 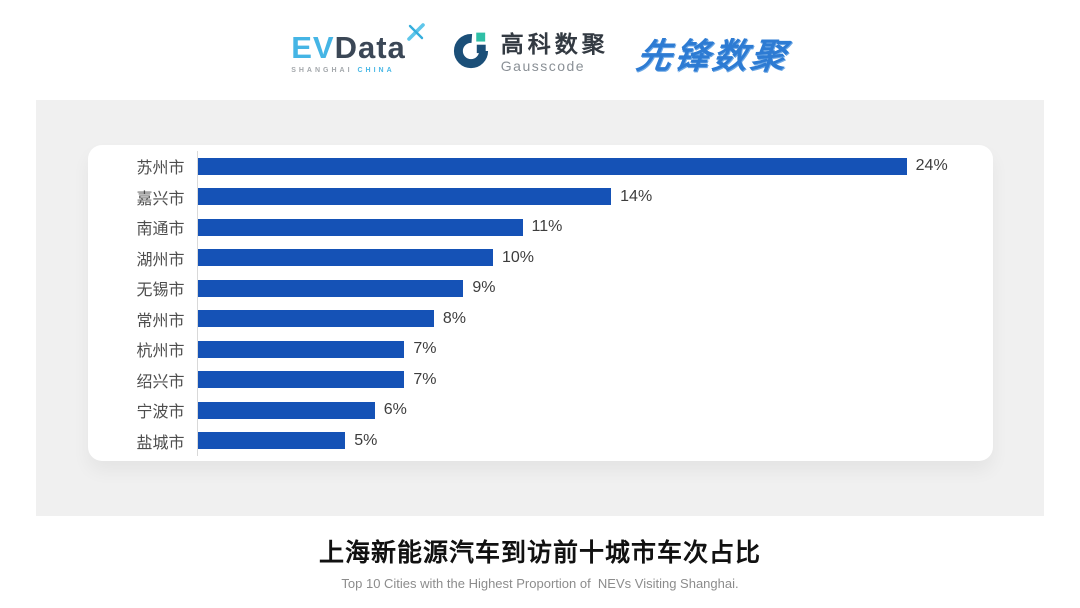 I want to click on chart-row: 湖州市 10%, so click(x=540, y=257).